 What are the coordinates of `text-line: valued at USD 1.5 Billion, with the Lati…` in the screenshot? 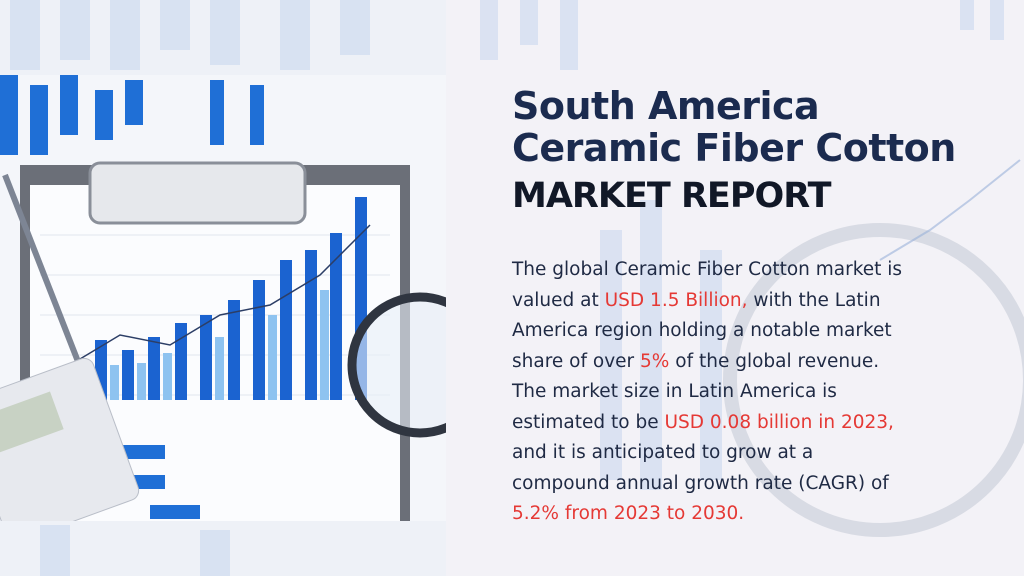 It's located at (707, 301).